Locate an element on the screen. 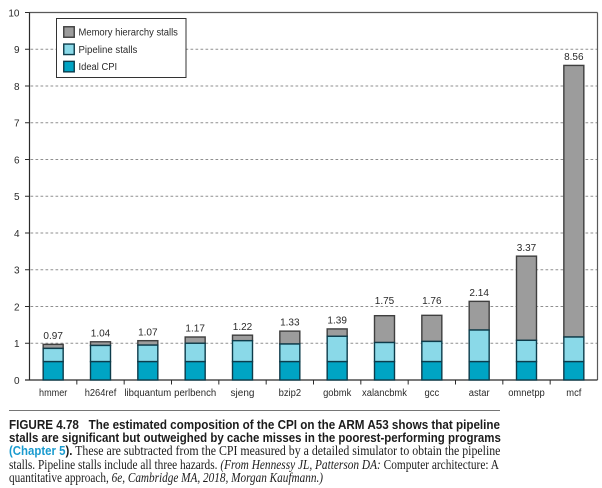 Image resolution: width=602 pixels, height=488 pixels. svg-text: perlbench is located at coordinates (195, 393).